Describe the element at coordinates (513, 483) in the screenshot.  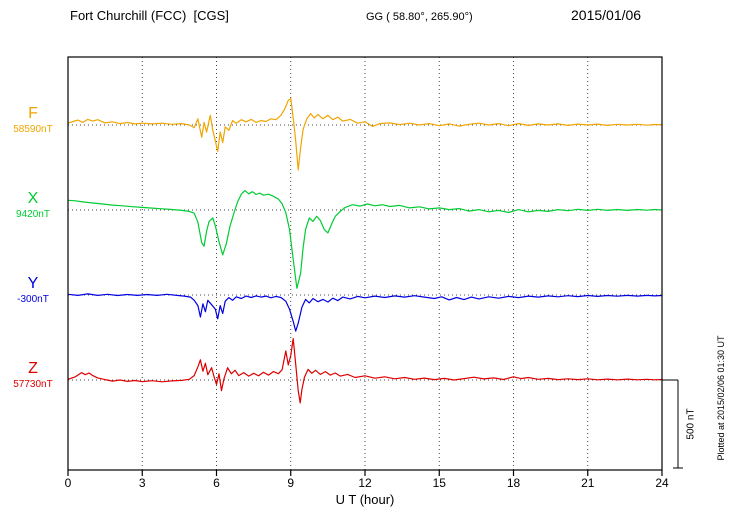
I see `x-tick-label: 18` at that location.